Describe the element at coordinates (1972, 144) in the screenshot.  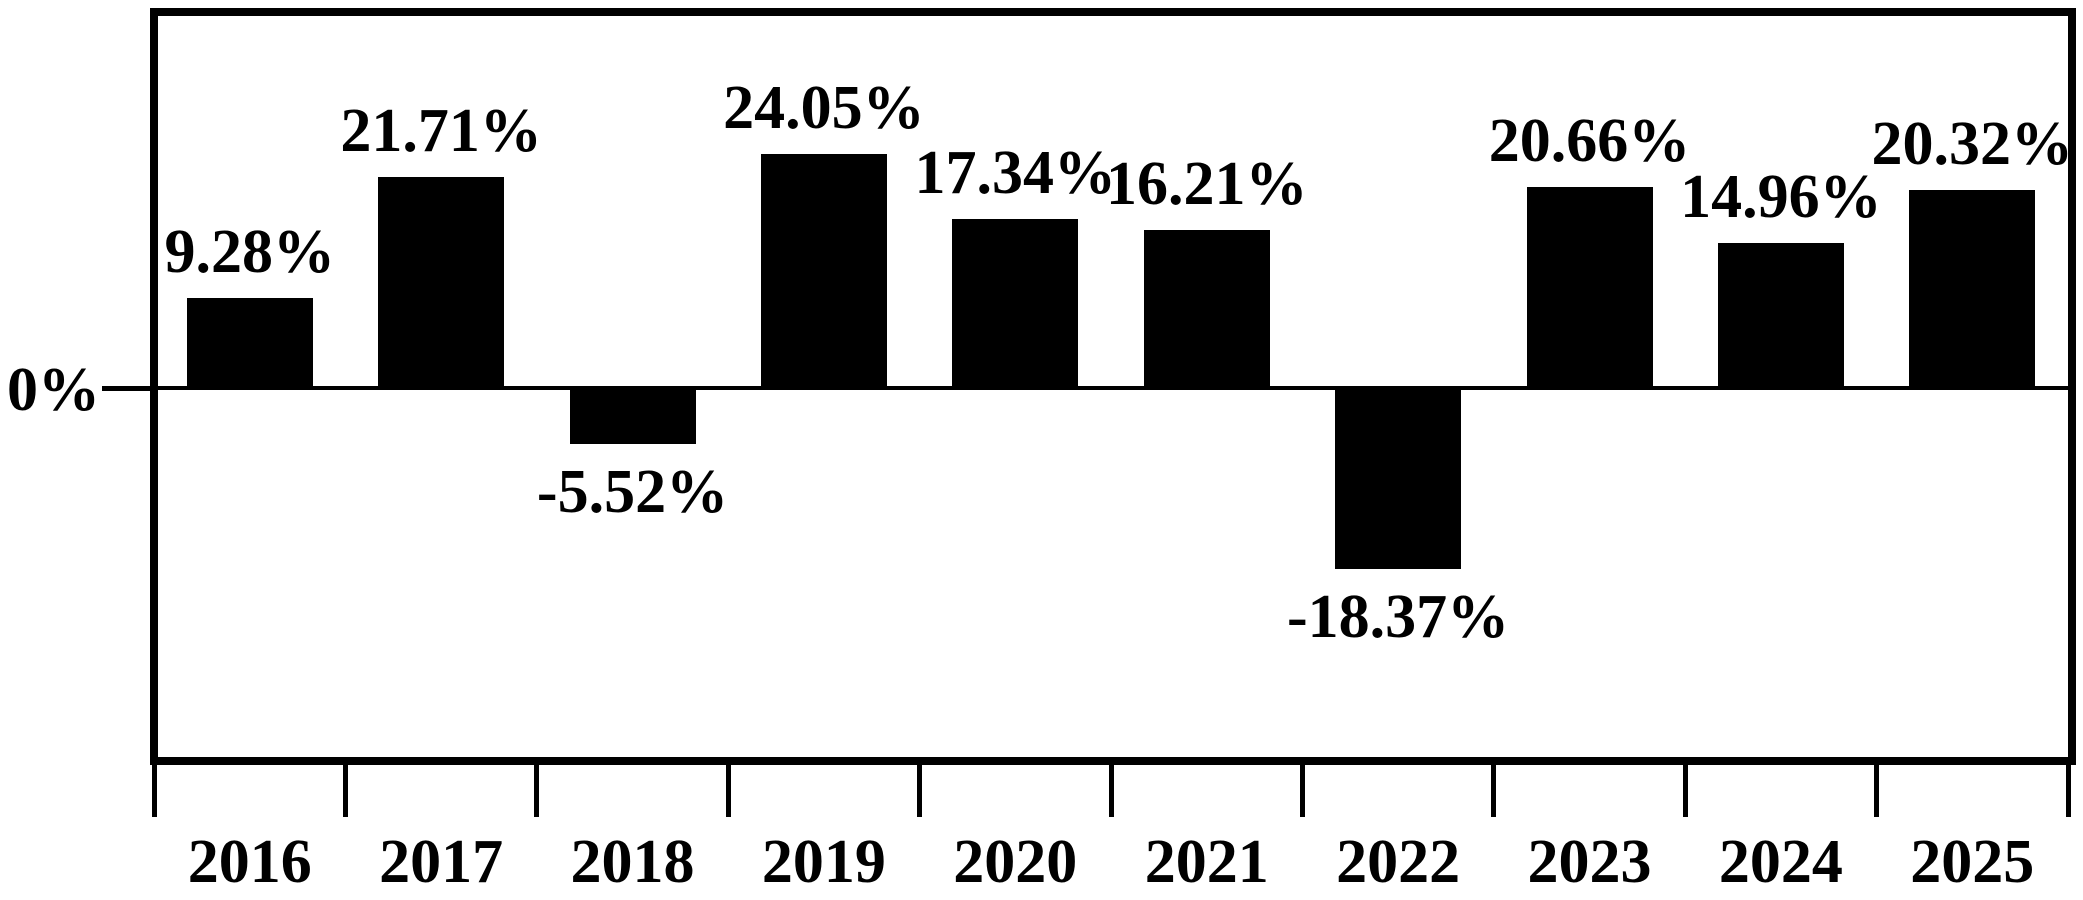
I see `bar-value-label: 20.32%` at that location.